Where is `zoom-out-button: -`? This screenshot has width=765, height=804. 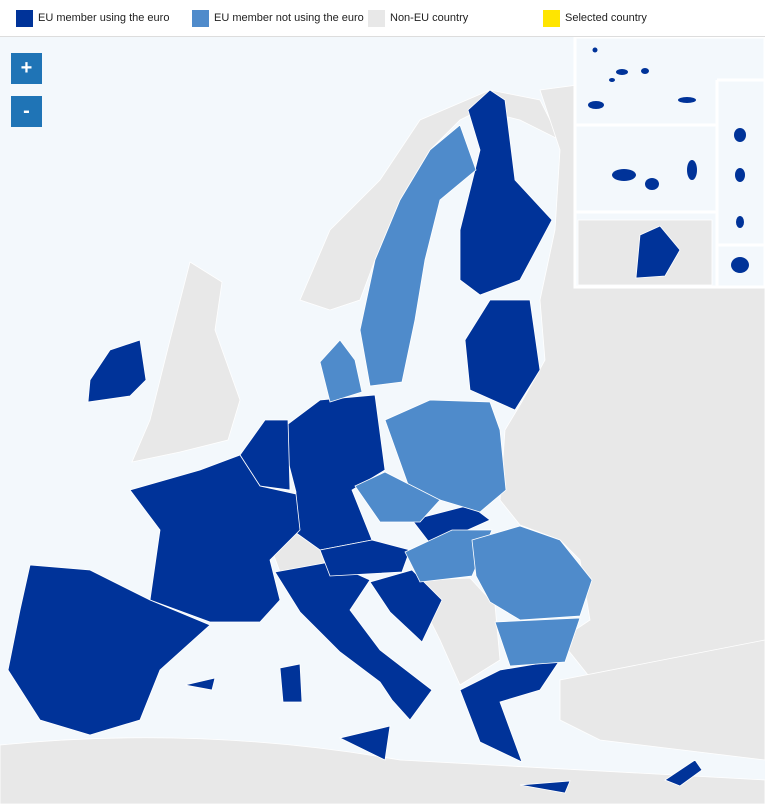 zoom-out-button: - is located at coordinates (26, 111).